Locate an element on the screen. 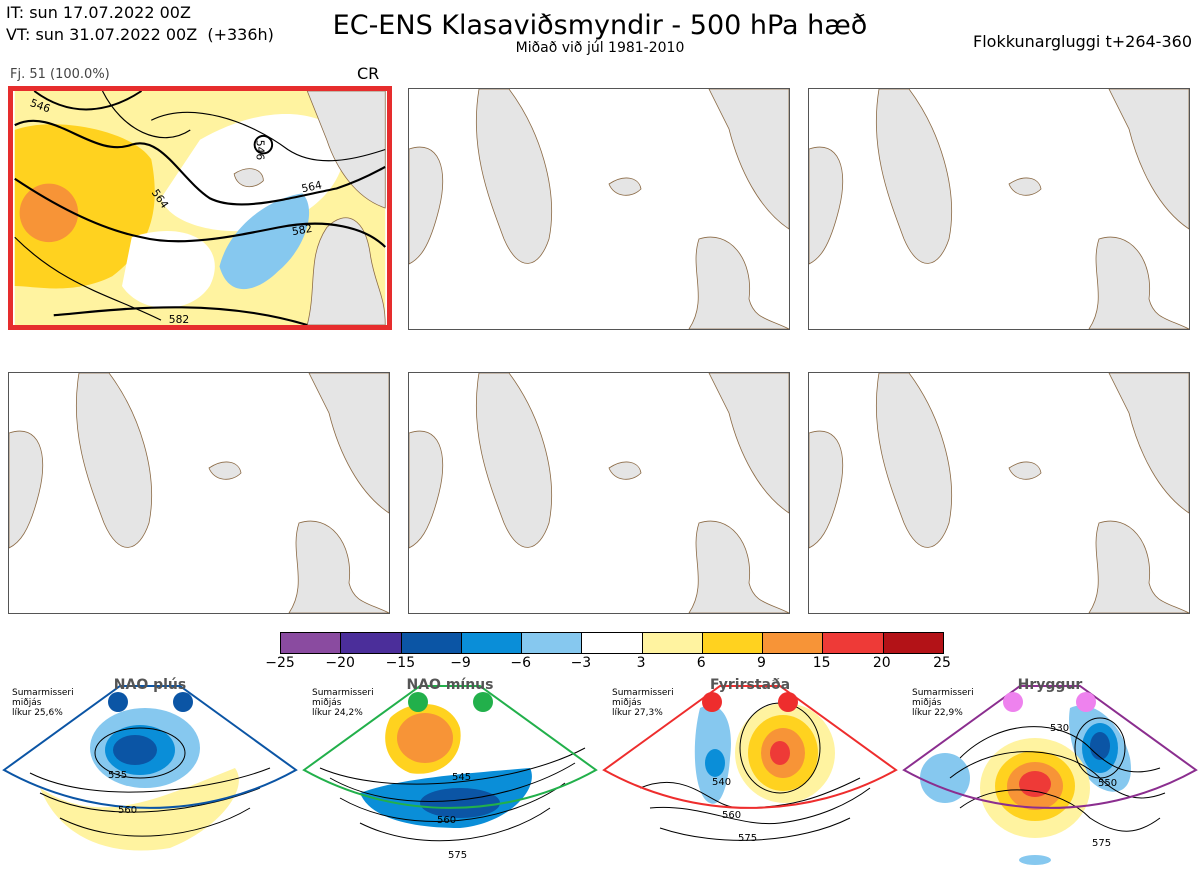 Image resolution: width=1200 pixels, height=871 pixels. land-canada is located at coordinates (826, 489).